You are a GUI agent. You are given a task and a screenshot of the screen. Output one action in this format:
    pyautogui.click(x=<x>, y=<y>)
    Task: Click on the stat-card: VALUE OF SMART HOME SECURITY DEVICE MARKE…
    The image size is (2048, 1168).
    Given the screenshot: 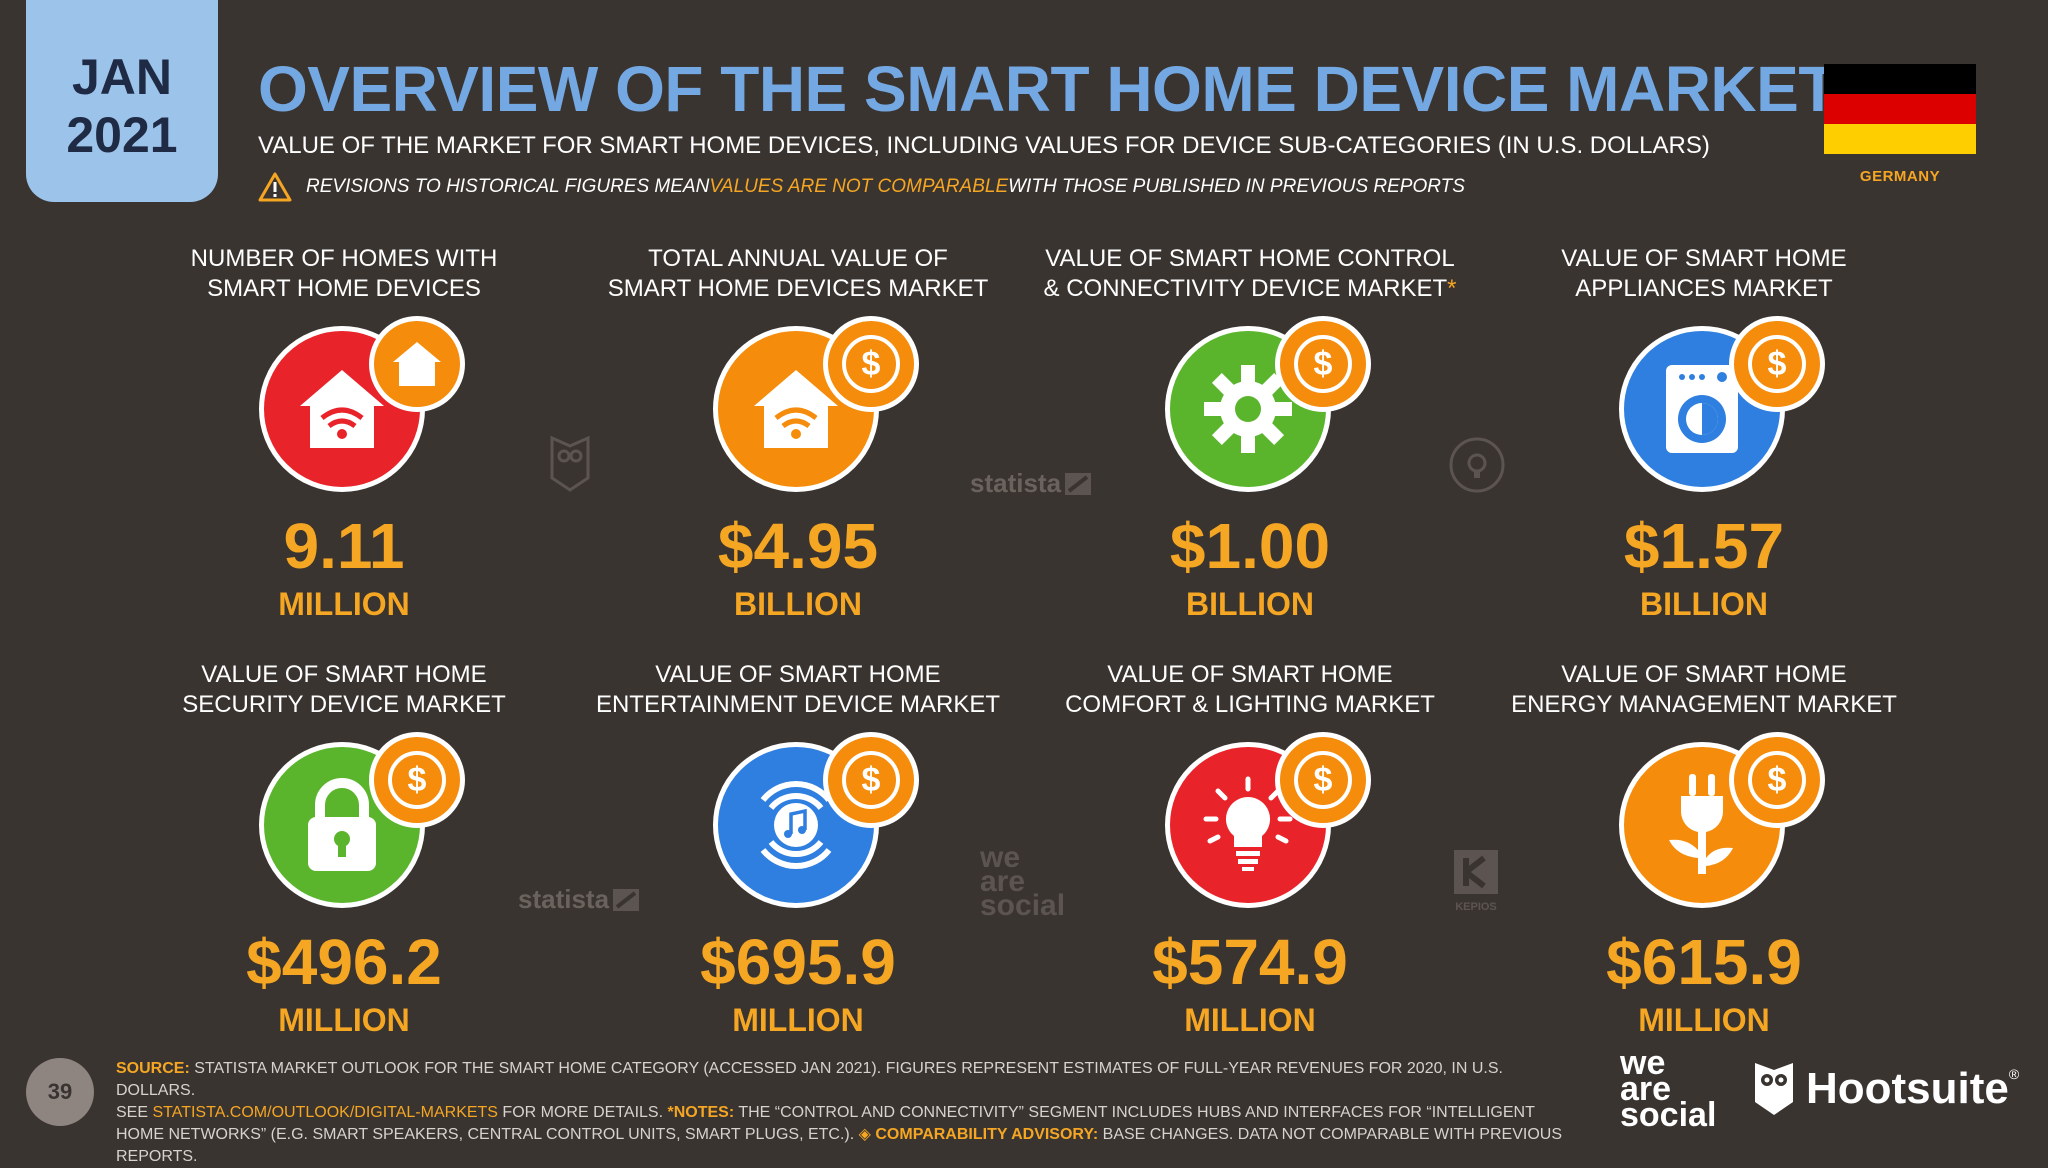 What is the action you would take?
    pyautogui.click(x=344, y=849)
    